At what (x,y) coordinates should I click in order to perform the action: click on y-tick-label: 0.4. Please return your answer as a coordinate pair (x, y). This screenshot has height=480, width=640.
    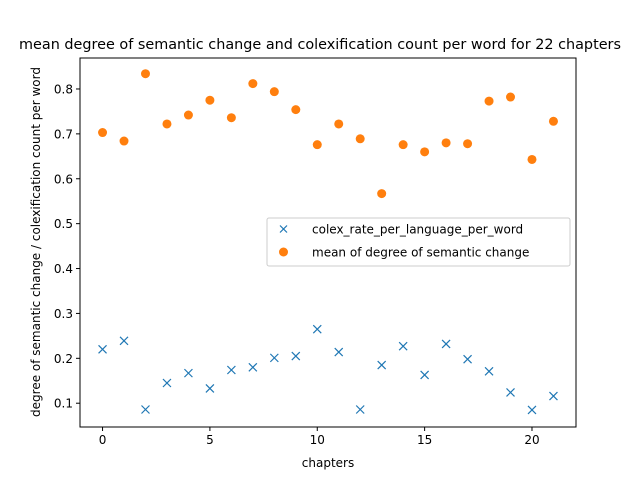
    Looking at the image, I should click on (63, 269).